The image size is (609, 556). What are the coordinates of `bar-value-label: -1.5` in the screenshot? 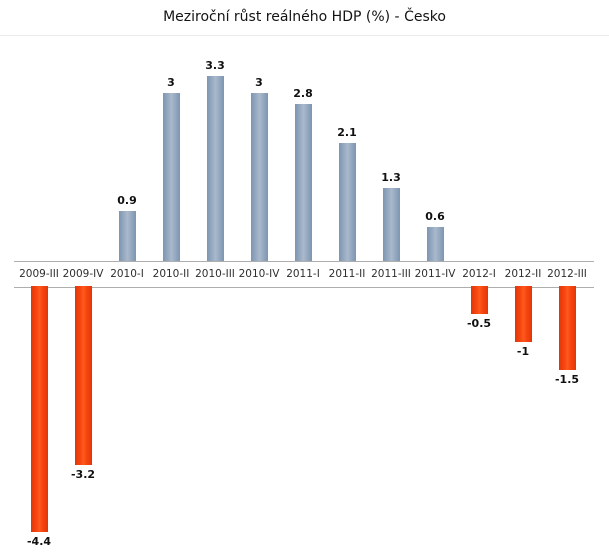 It's located at (567, 379).